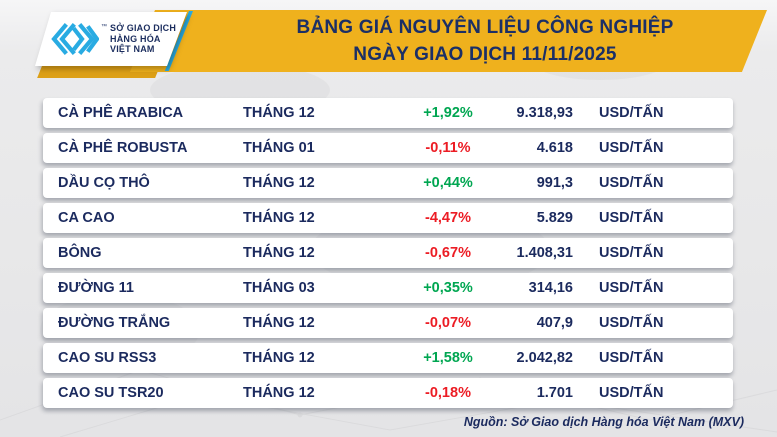  Describe the element at coordinates (388, 218) in the screenshot. I see `price-row: CA CAO THÁNG 12 -4,47% 5.829 USD/TẤN` at that location.